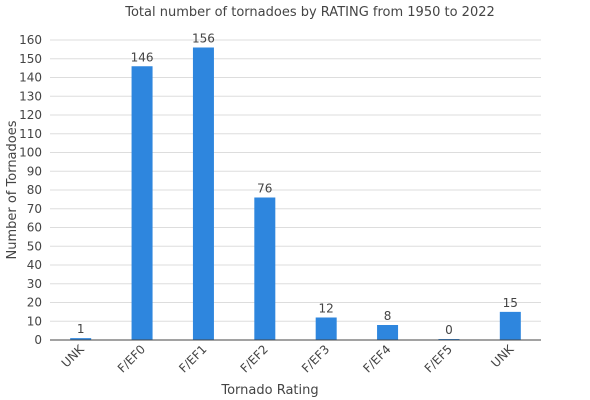  I want to click on data-label: 146, so click(142, 57).